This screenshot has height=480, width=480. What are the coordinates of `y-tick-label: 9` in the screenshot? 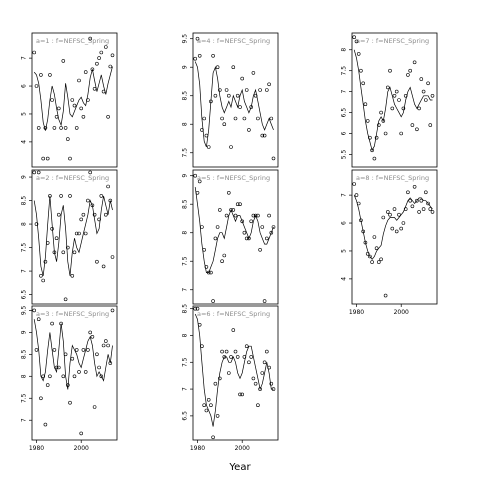 It's located at (185, 176).